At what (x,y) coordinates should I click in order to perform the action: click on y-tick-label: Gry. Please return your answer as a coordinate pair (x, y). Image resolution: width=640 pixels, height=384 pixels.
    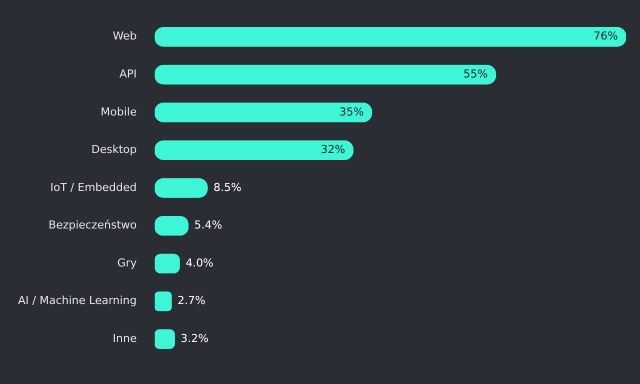
    Looking at the image, I should click on (127, 263).